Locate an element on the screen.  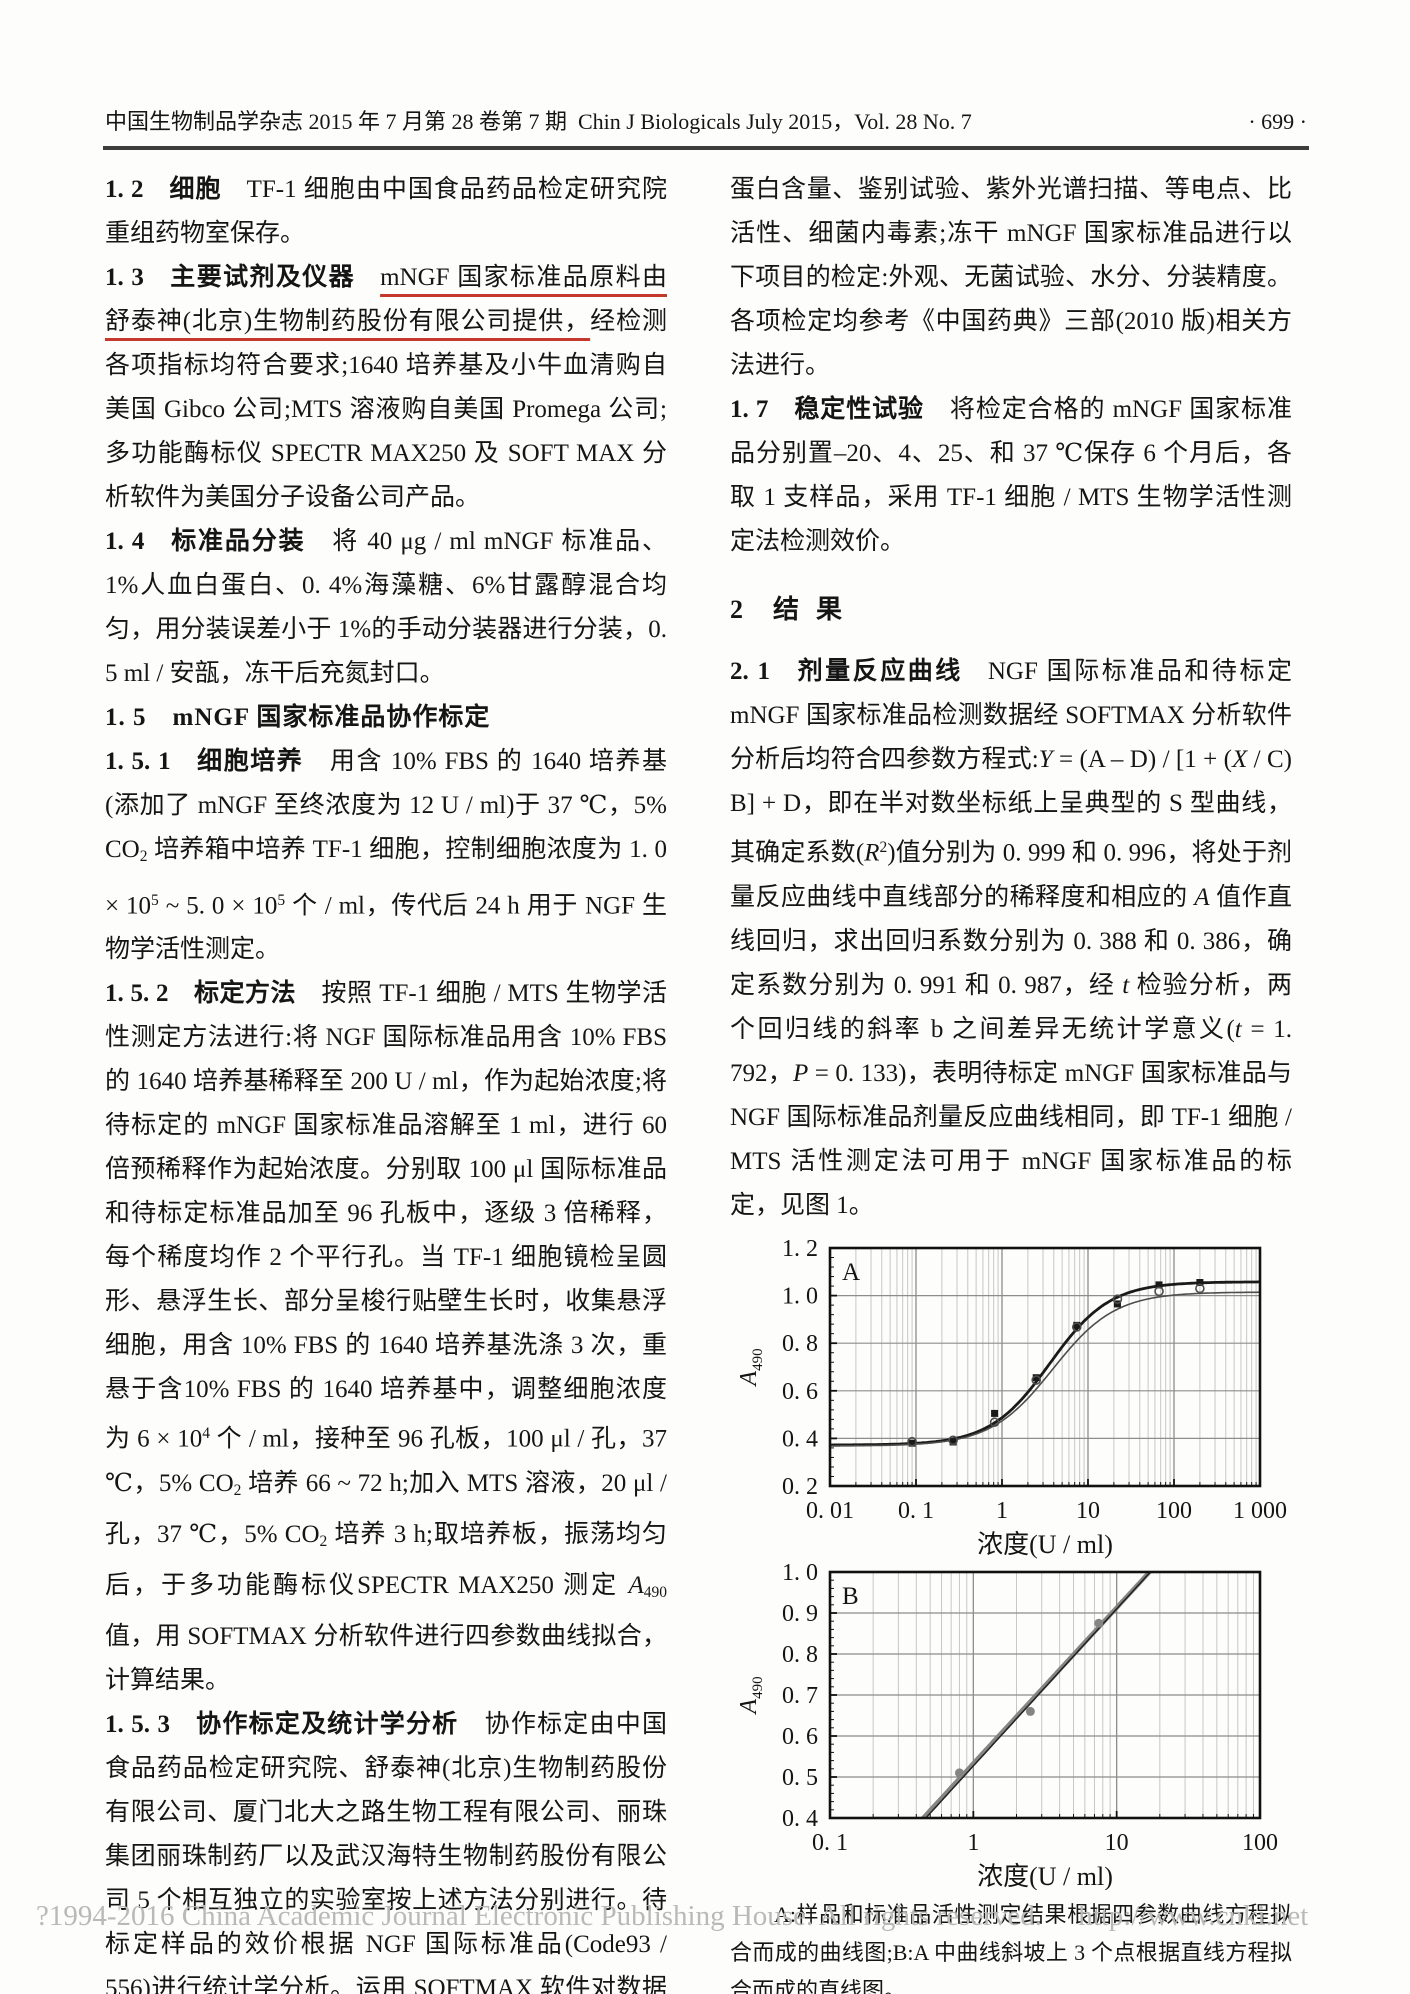
y-tick-label: 0. 9 is located at coordinates (800, 1614).